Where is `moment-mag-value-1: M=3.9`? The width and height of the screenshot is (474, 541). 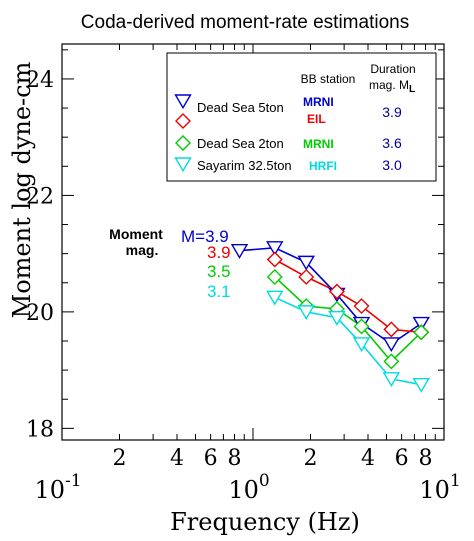 moment-mag-value-1: M=3.9 is located at coordinates (205, 236).